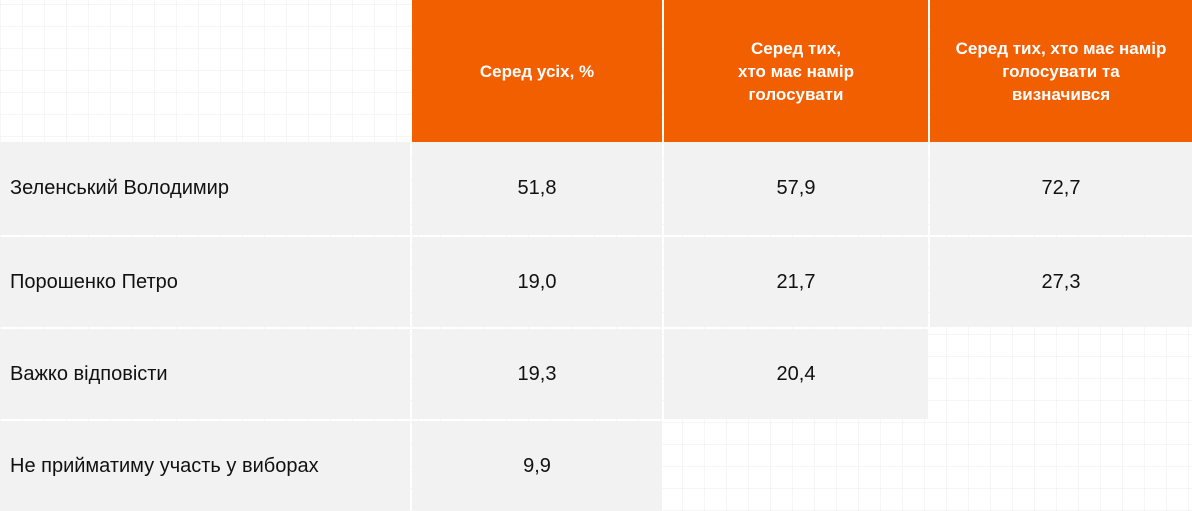  What do you see at coordinates (1061, 188) in the screenshot?
I see `value-cell: 72,7` at bounding box center [1061, 188].